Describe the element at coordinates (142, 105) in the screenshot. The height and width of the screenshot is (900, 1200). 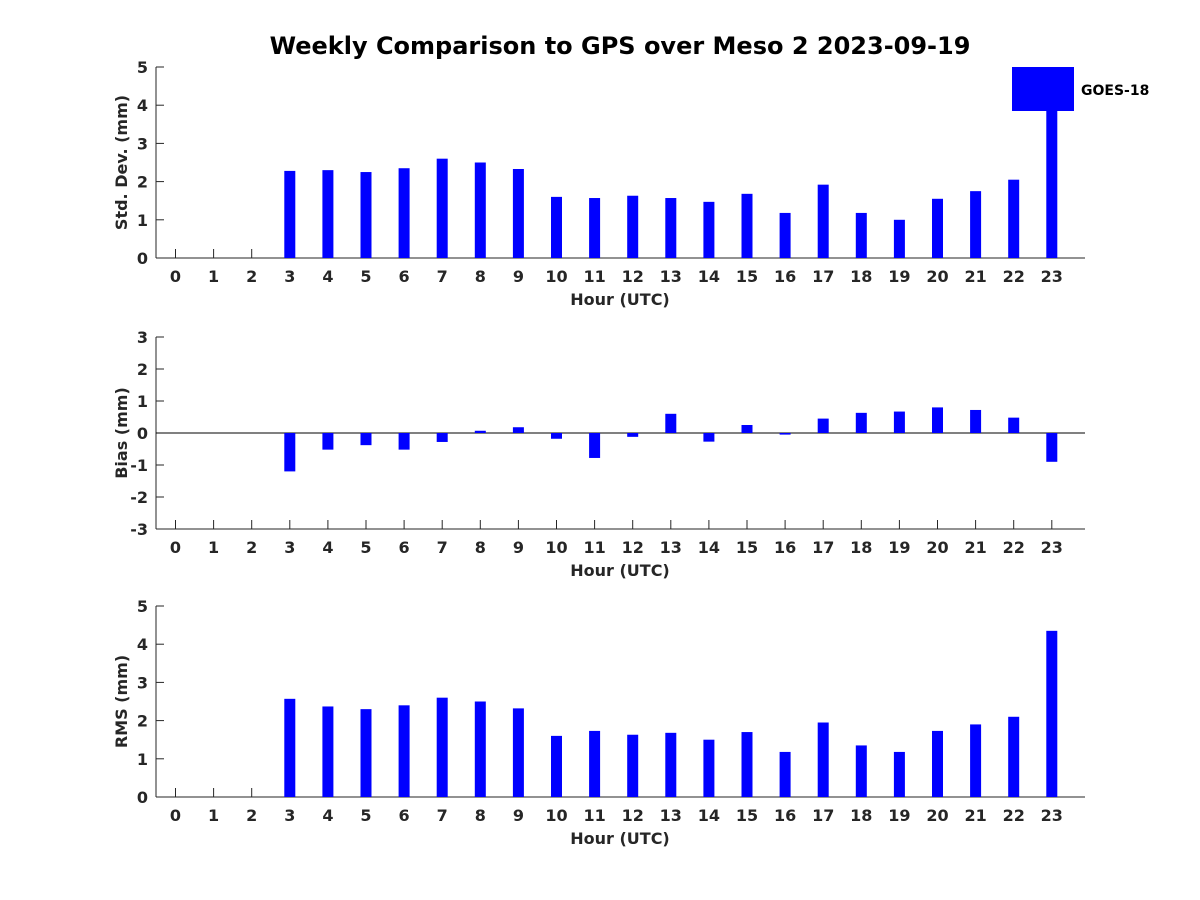
I see `y-tick-label: 4` at that location.